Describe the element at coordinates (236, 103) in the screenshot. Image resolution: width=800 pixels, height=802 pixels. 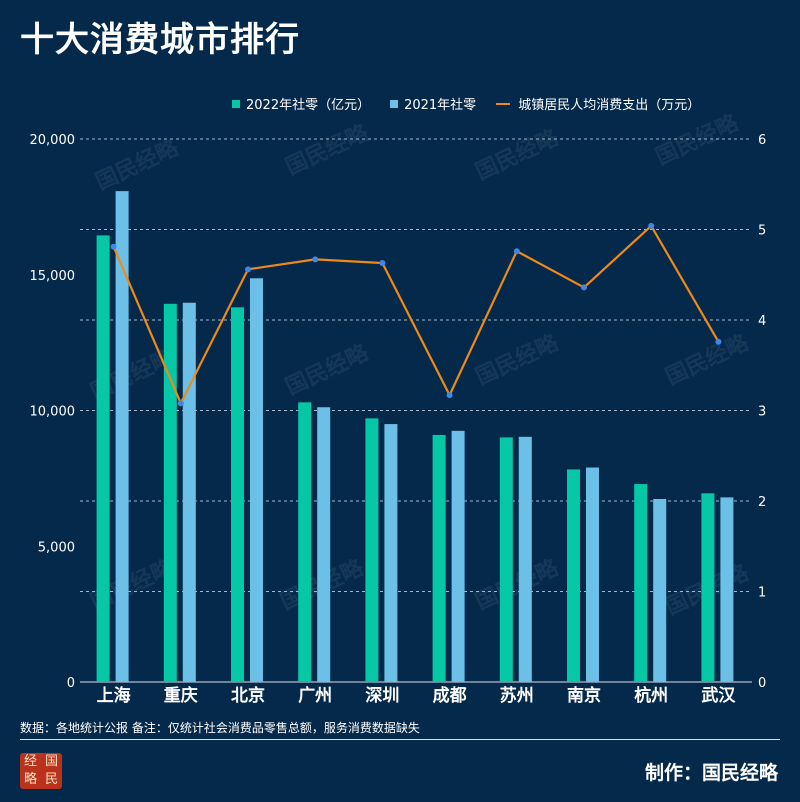
I see `legend-swatch-2022` at that location.